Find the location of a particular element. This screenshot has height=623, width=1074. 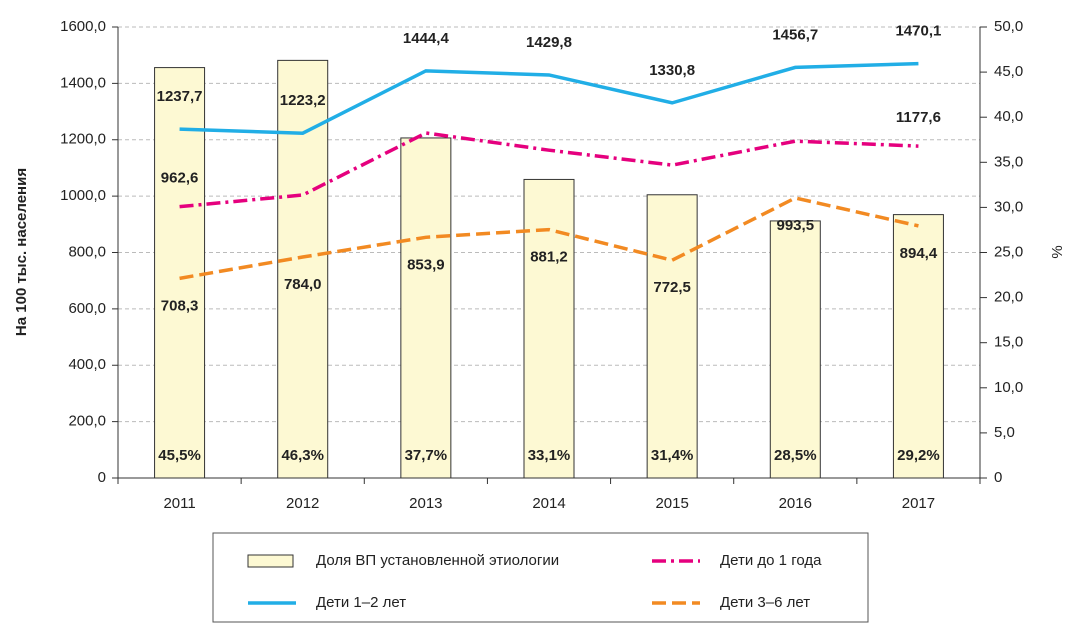

data-label: 1177,6 is located at coordinates (918, 117).